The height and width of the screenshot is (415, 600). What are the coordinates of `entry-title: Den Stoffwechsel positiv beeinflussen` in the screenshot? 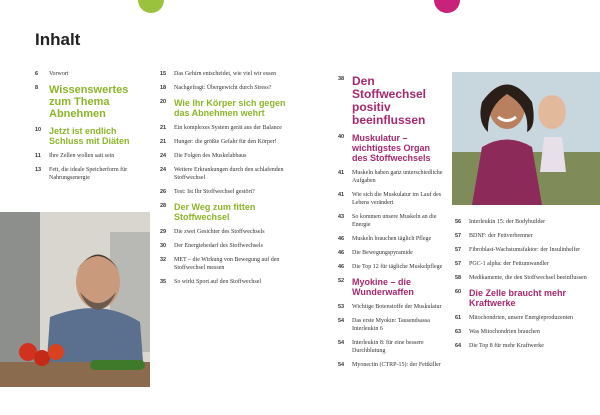 It's located at (389, 100).